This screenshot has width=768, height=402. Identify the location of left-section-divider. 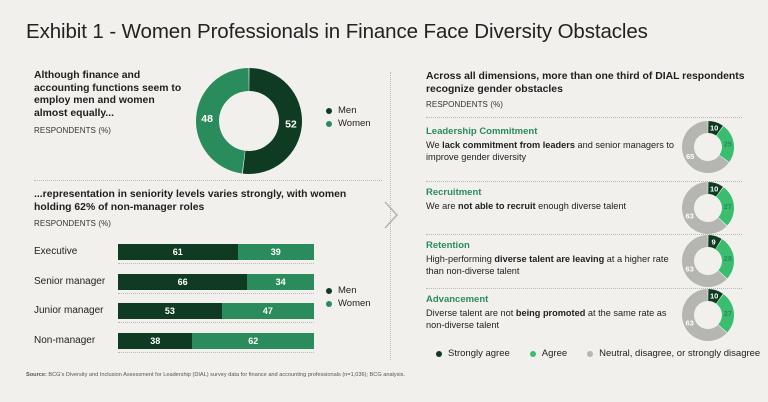
(208, 180).